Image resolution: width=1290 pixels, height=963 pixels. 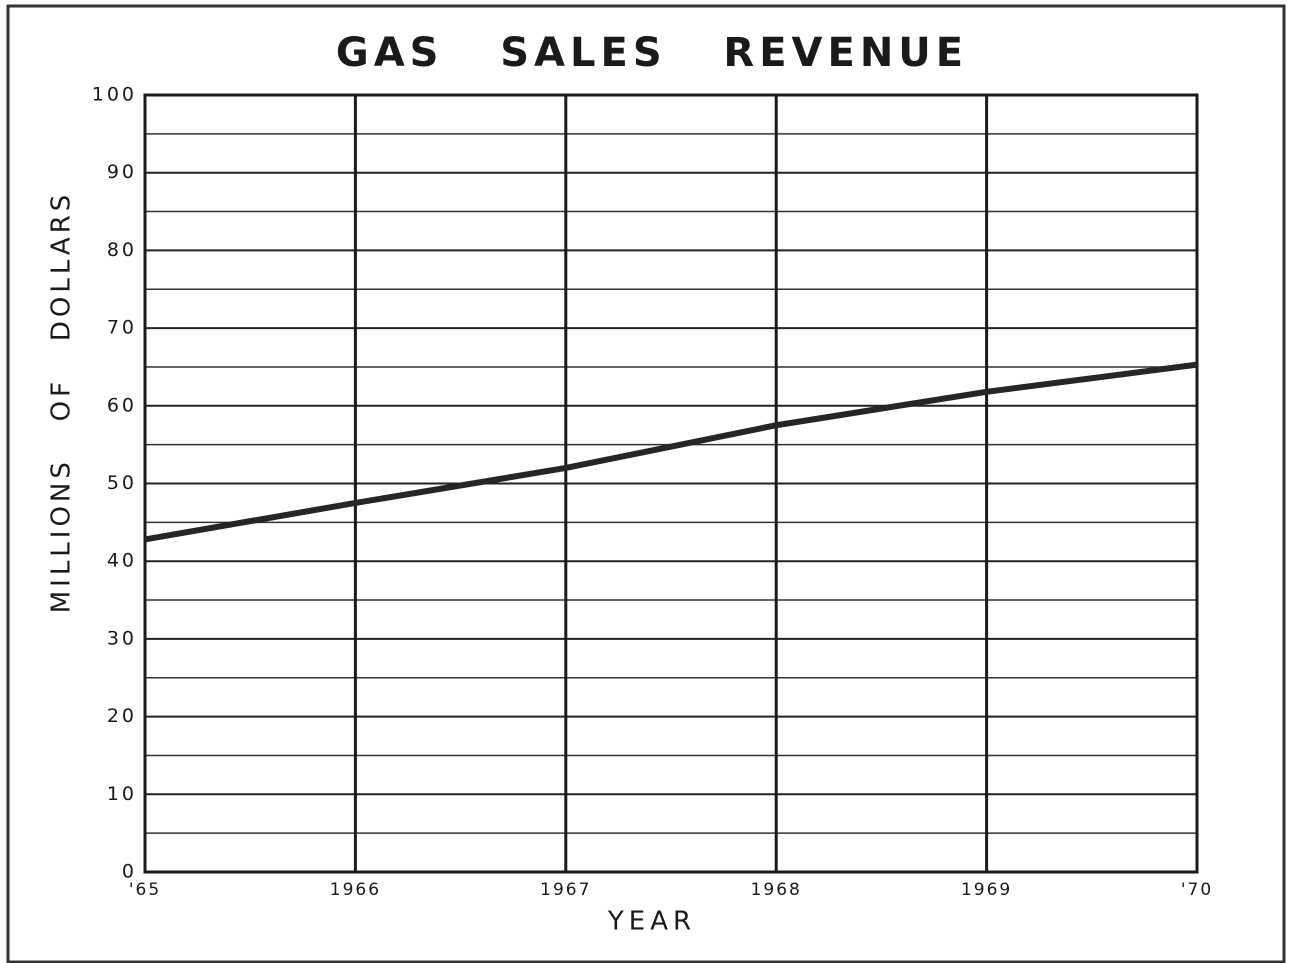 What do you see at coordinates (129, 872) in the screenshot?
I see `y-tick-label: 0` at bounding box center [129, 872].